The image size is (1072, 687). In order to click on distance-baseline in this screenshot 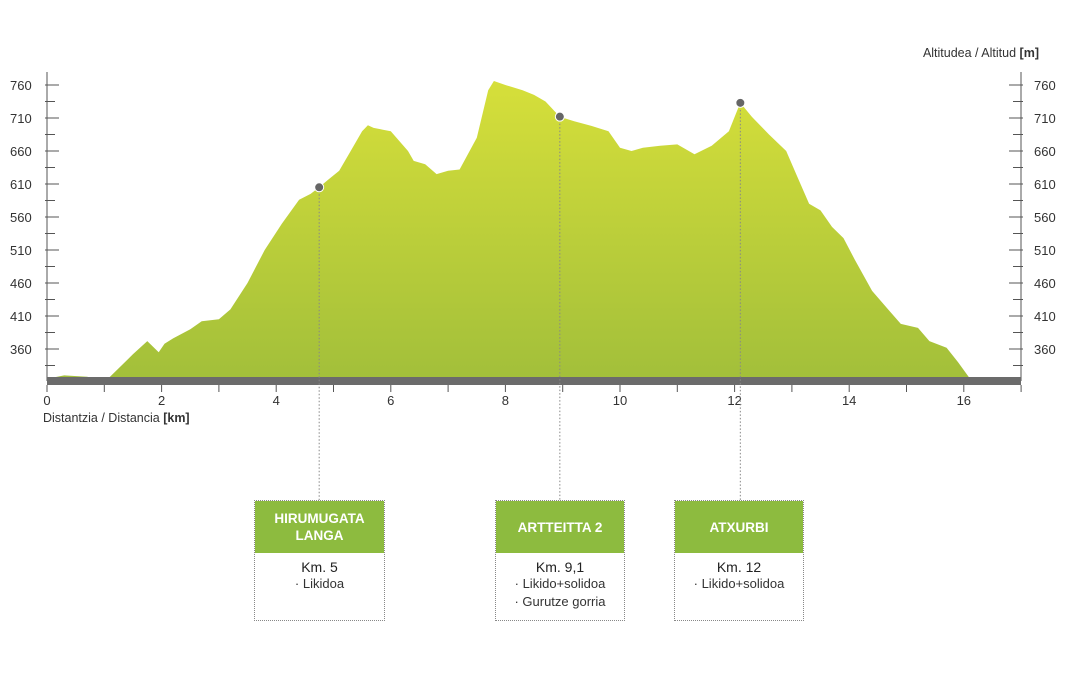, I will do `click(534, 381)`.